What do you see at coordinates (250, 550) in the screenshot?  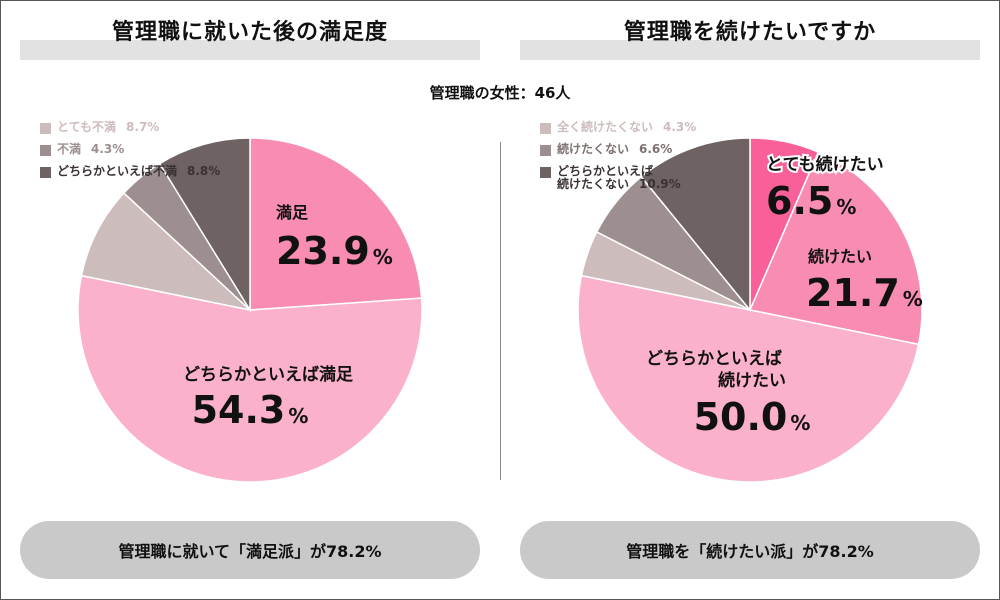 I see `left-summary-pill: 管理職に就いて「満足派」が78.2%` at bounding box center [250, 550].